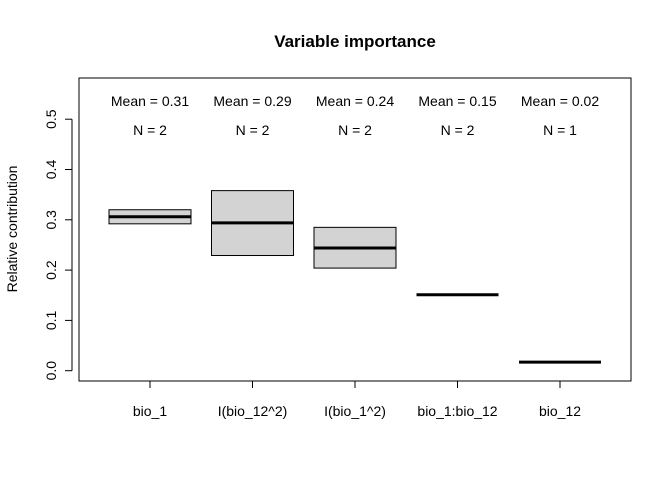 Image resolution: width=672 pixels, height=485 pixels. What do you see at coordinates (253, 411) in the screenshot?
I see `x-tick-label: I(bio_12^2)` at bounding box center [253, 411].